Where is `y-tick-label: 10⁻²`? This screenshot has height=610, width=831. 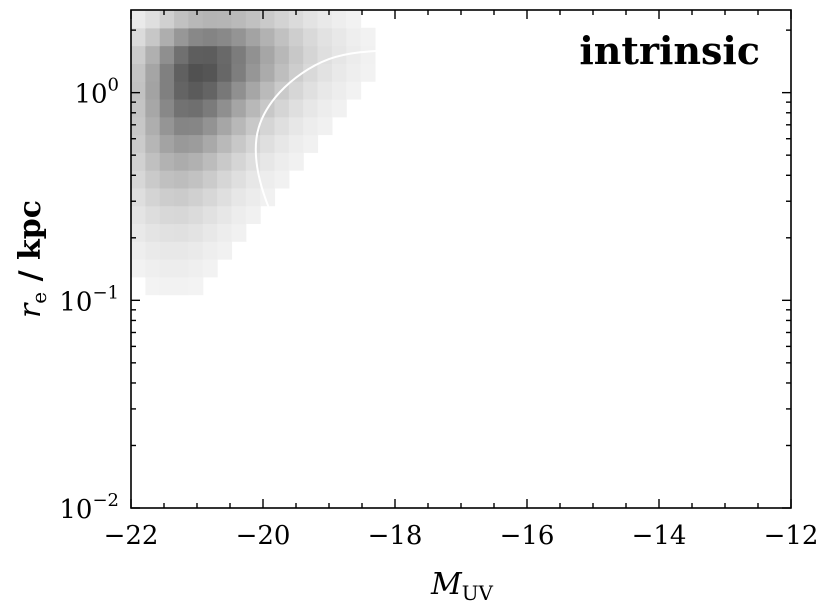 y-tick-label: 10⁻² is located at coordinates (89, 507).